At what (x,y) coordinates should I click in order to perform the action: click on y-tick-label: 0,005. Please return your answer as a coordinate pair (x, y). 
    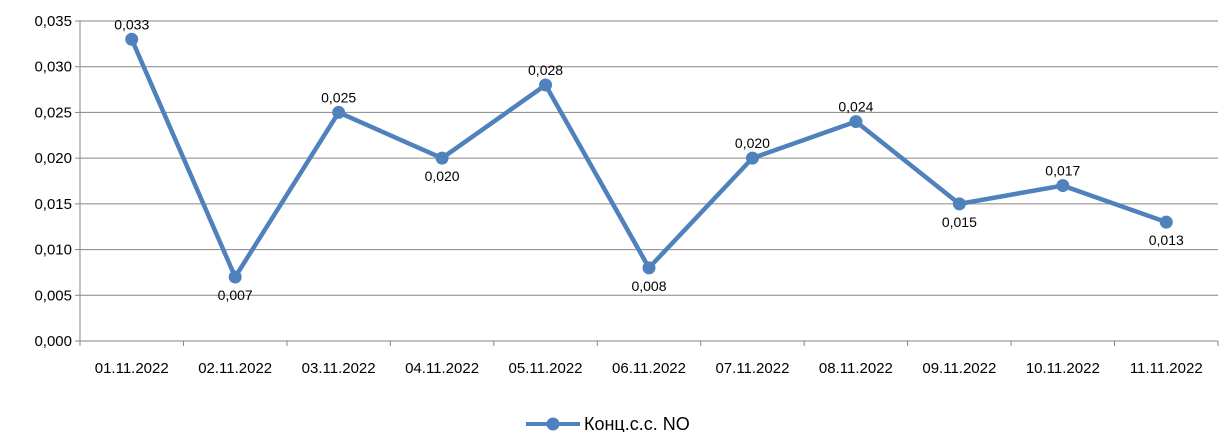
    Looking at the image, I should click on (53, 295).